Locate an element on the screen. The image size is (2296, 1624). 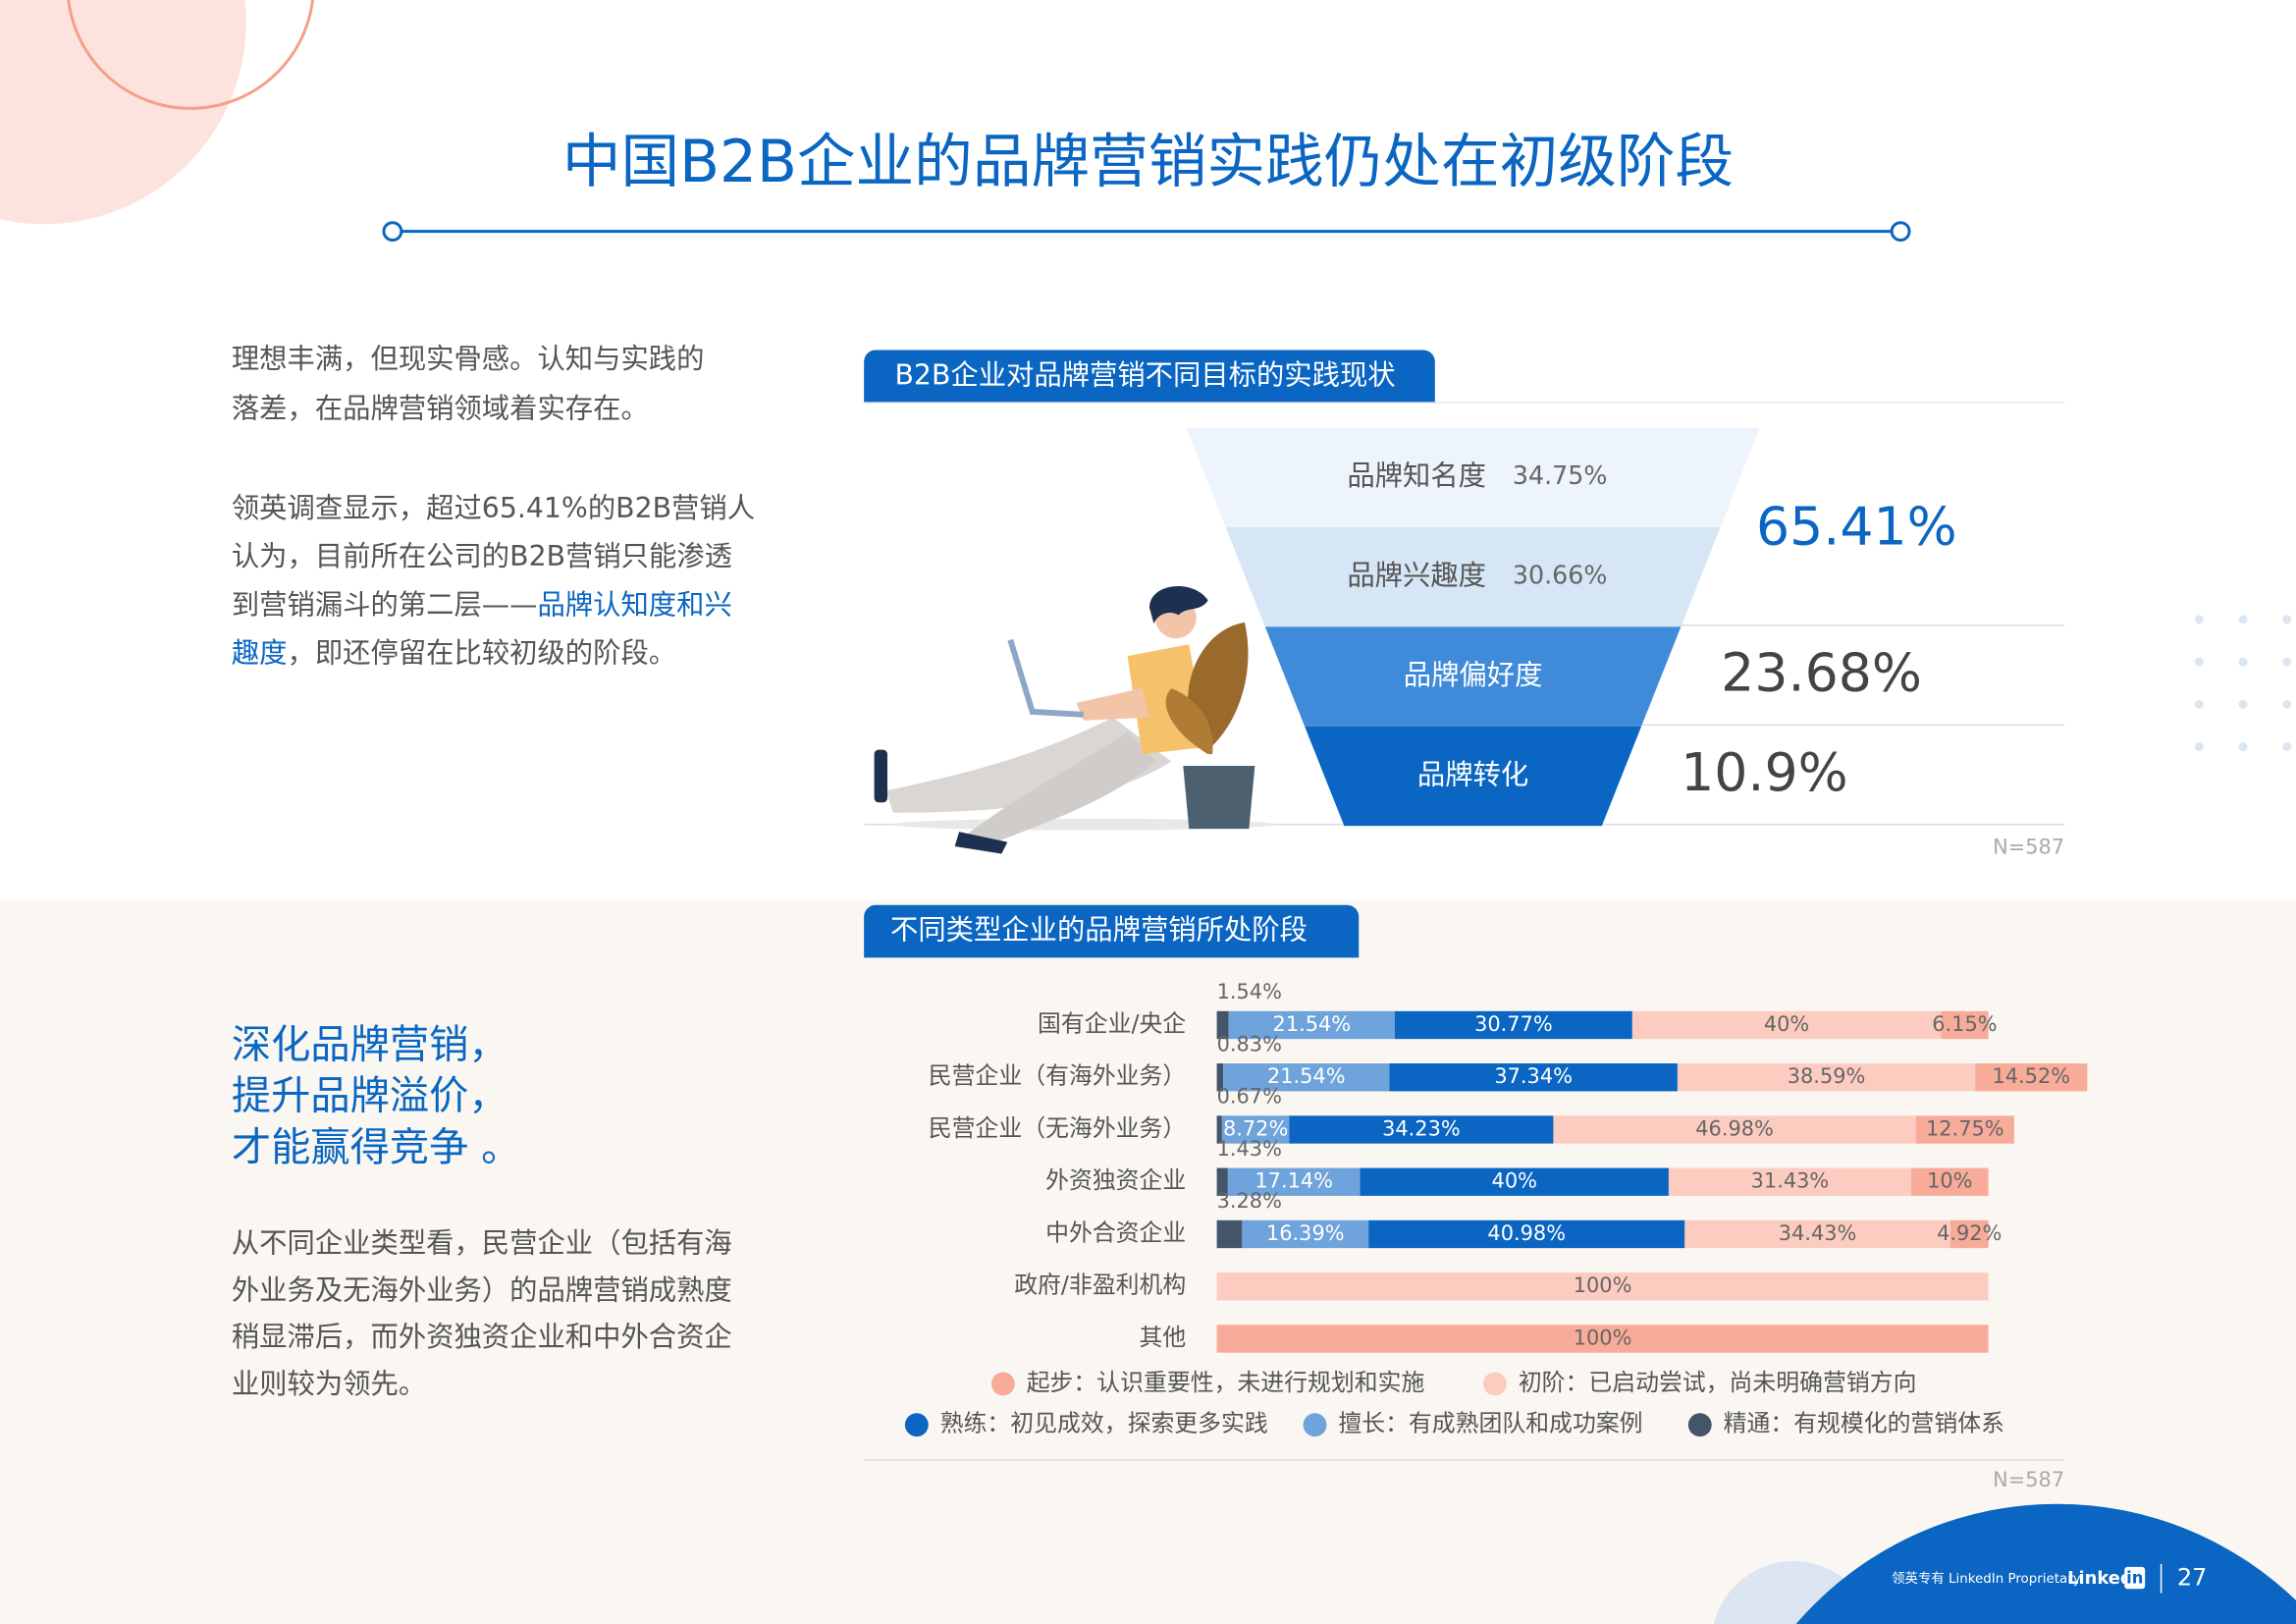
legend-label: 起步：认识重要性，未进行规划和实施 is located at coordinates (1226, 1382).